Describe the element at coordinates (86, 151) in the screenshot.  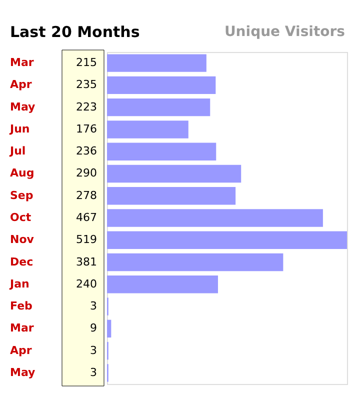
I see `data-label: 236` at that location.